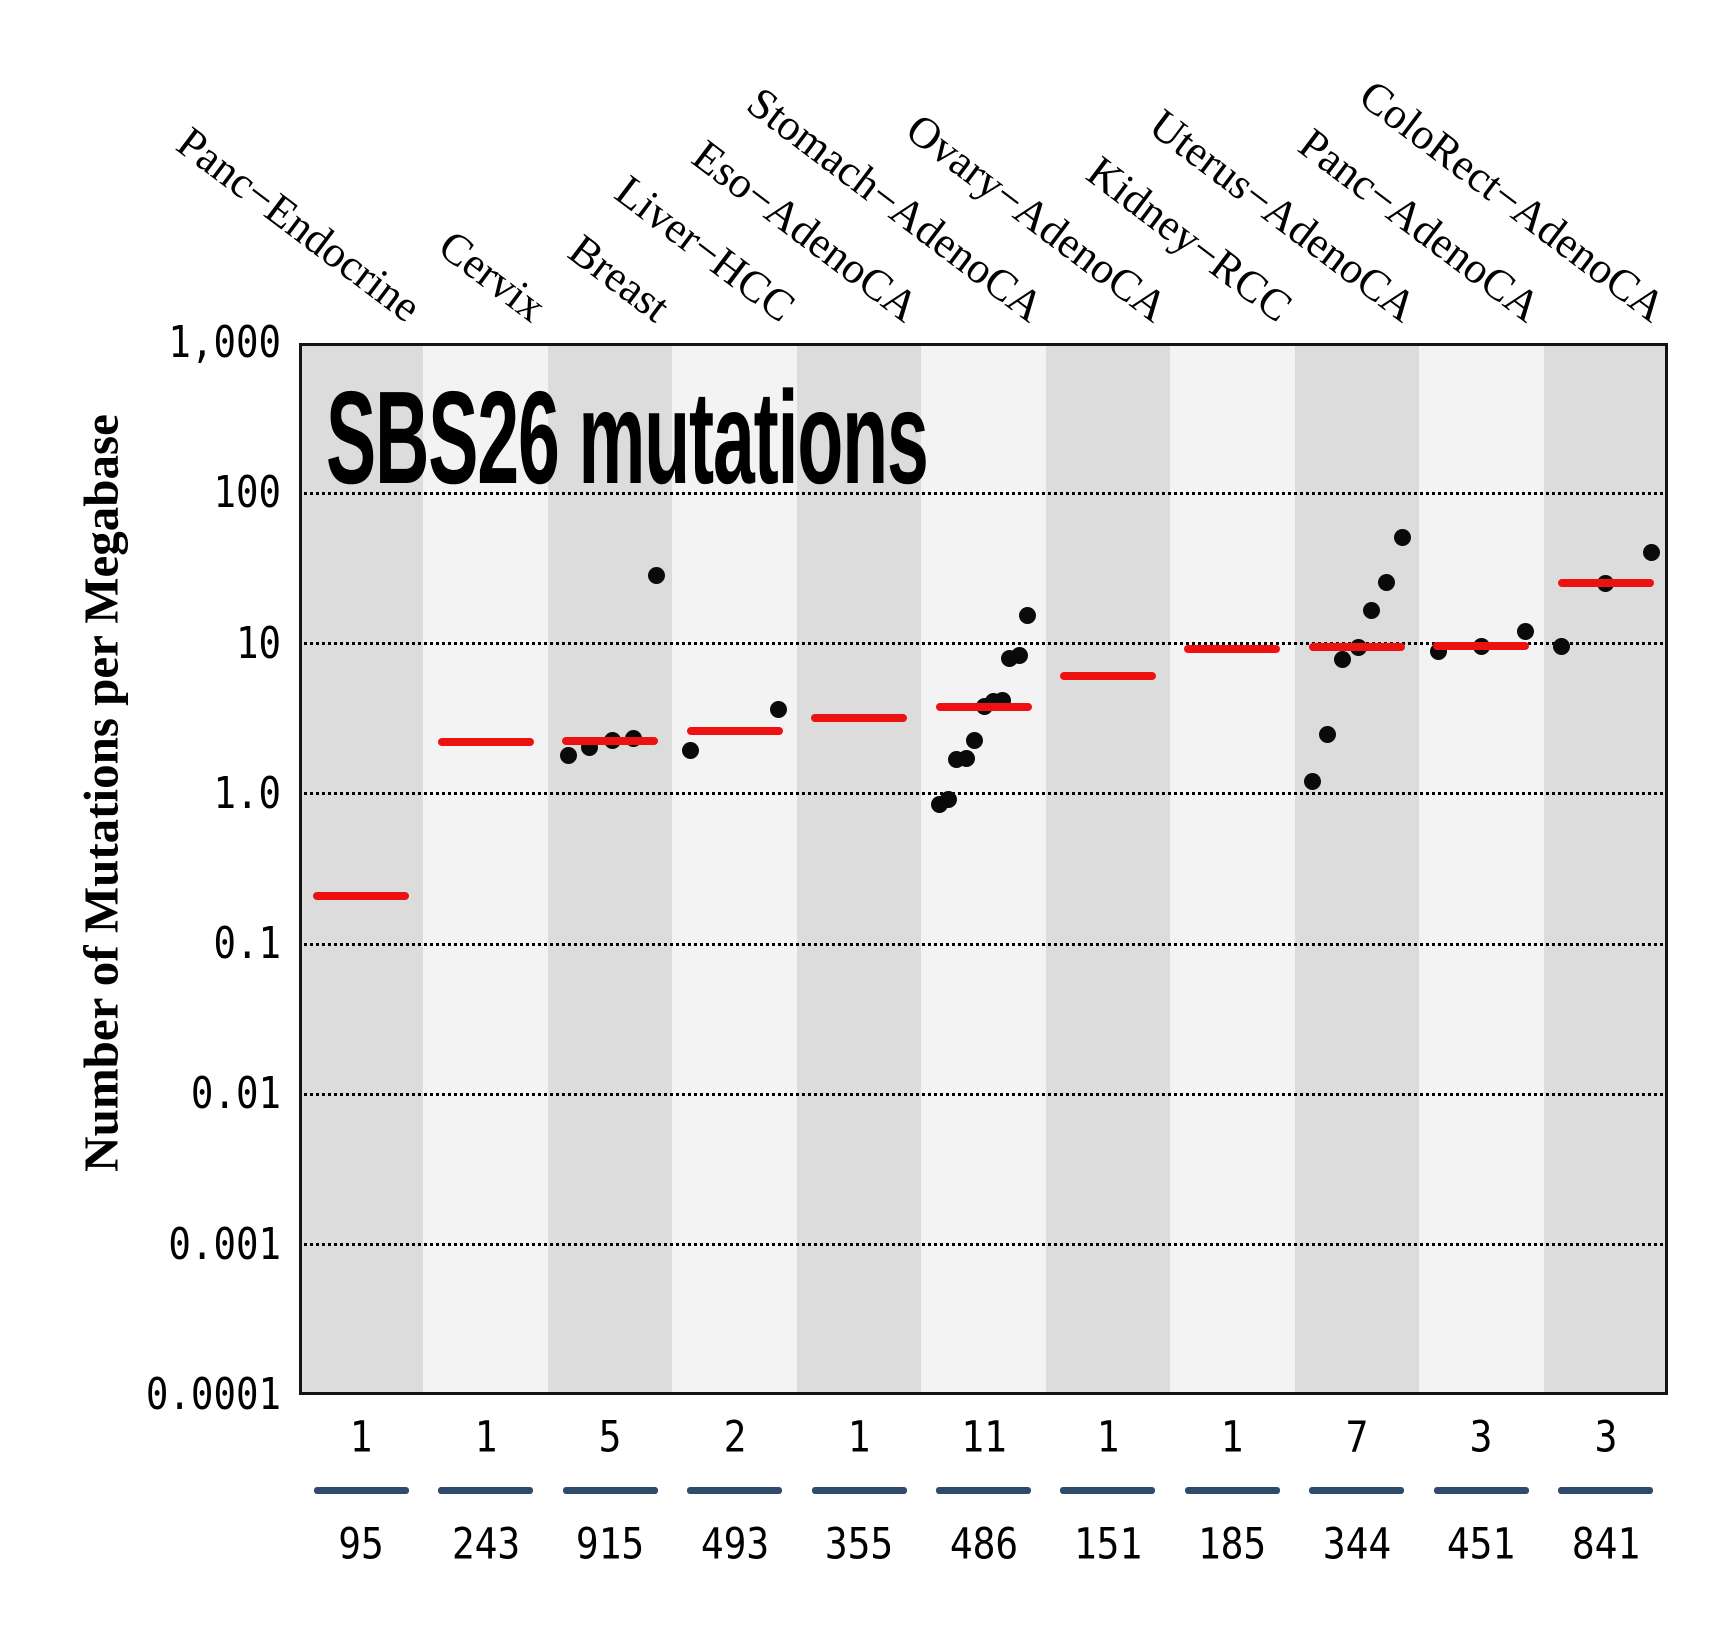 This screenshot has width=1728, height=1650. I want to click on y-tick-label: 1,000, so click(224, 342).